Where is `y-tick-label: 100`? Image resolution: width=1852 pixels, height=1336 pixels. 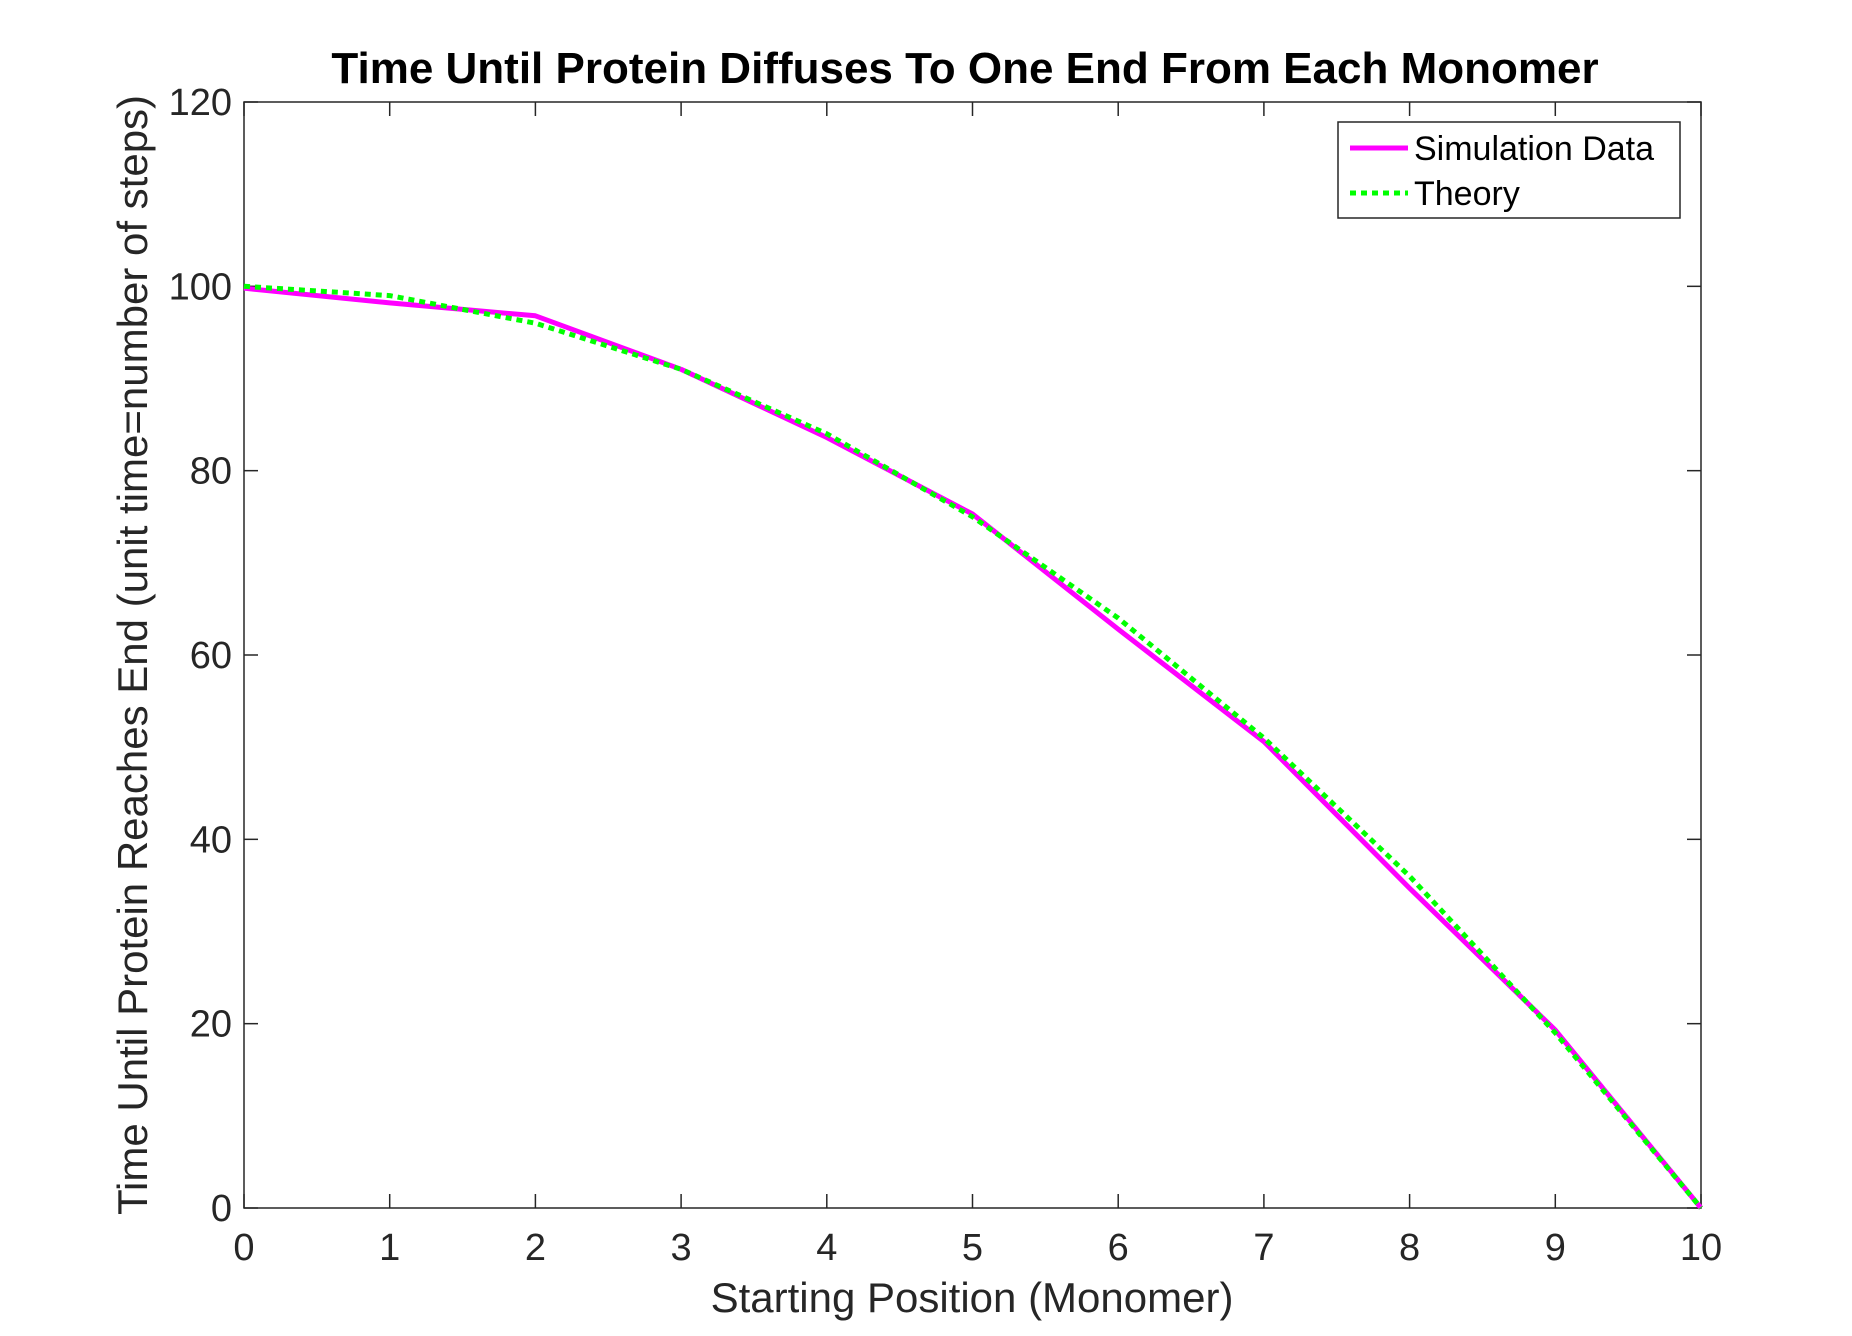
y-tick-label: 100 is located at coordinates (200, 287).